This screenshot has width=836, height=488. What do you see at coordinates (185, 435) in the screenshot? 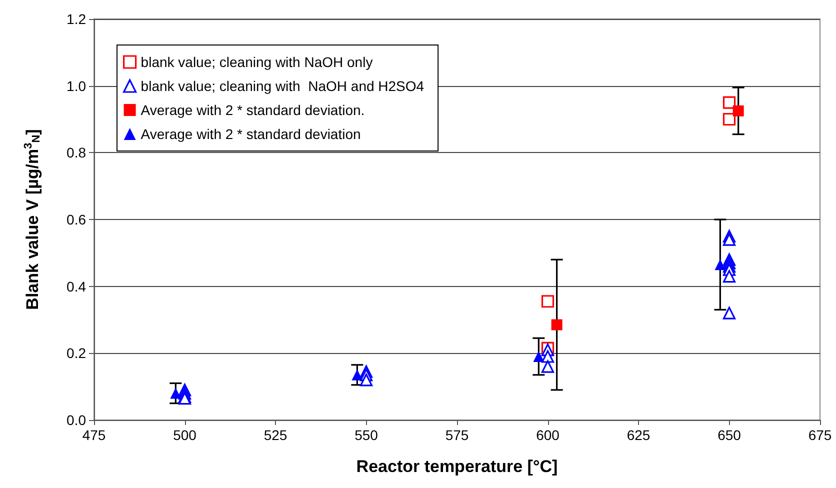
I see `x-tick-label: 500` at bounding box center [185, 435].